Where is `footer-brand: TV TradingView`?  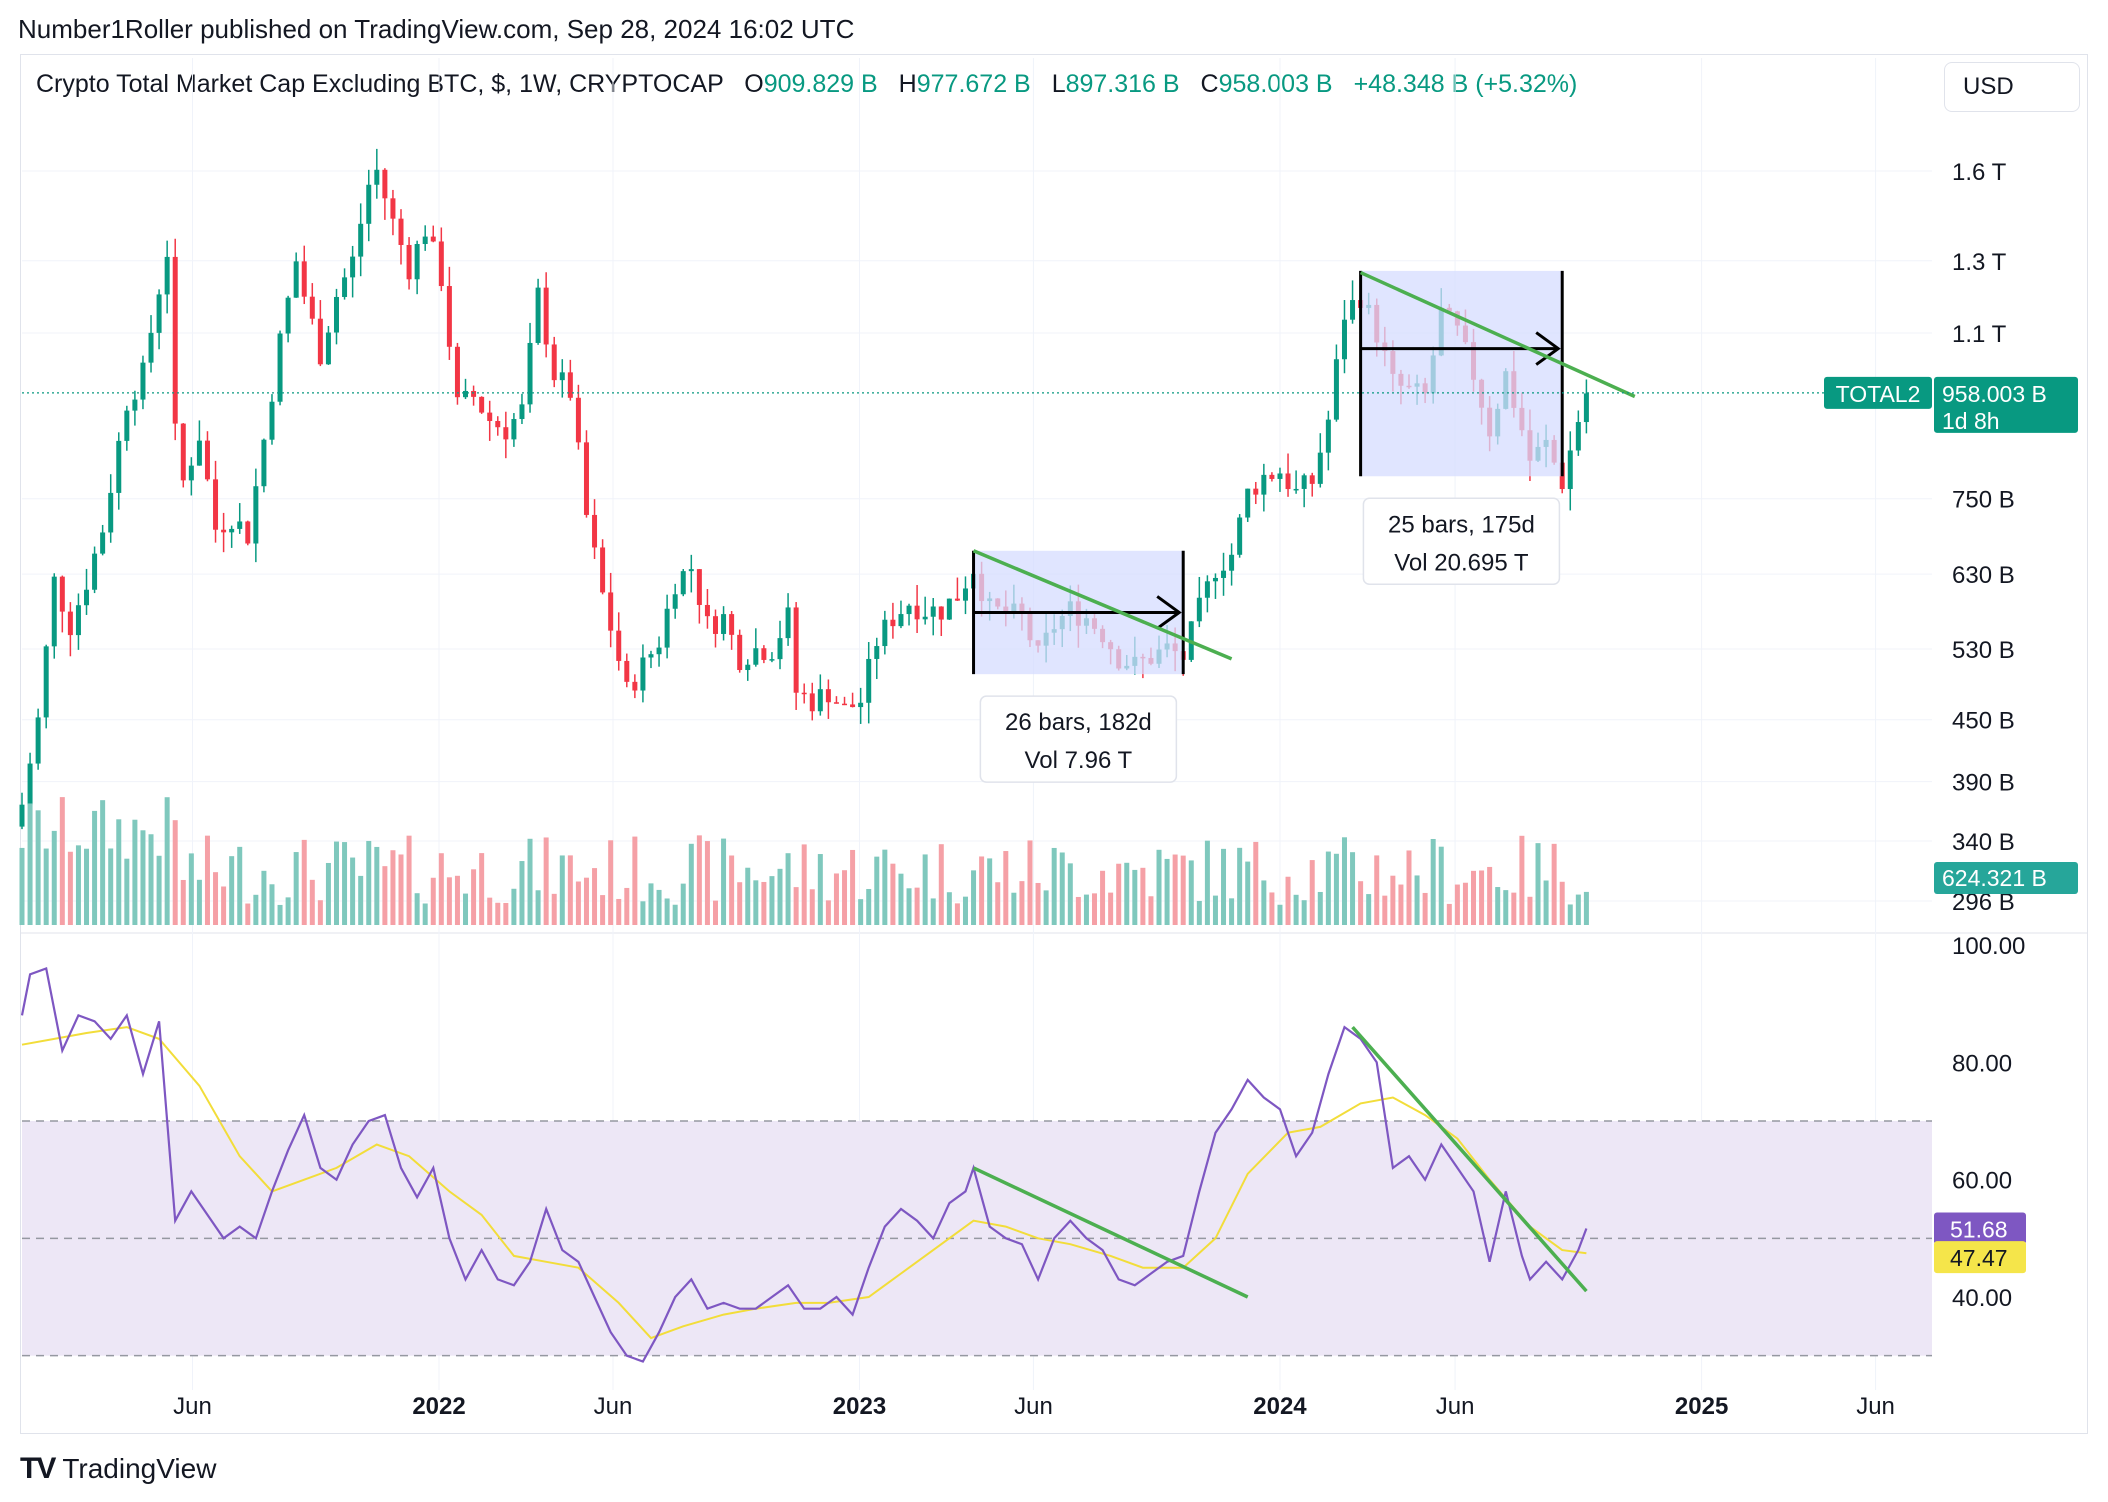
footer-brand: TV TradingView is located at coordinates (118, 1469).